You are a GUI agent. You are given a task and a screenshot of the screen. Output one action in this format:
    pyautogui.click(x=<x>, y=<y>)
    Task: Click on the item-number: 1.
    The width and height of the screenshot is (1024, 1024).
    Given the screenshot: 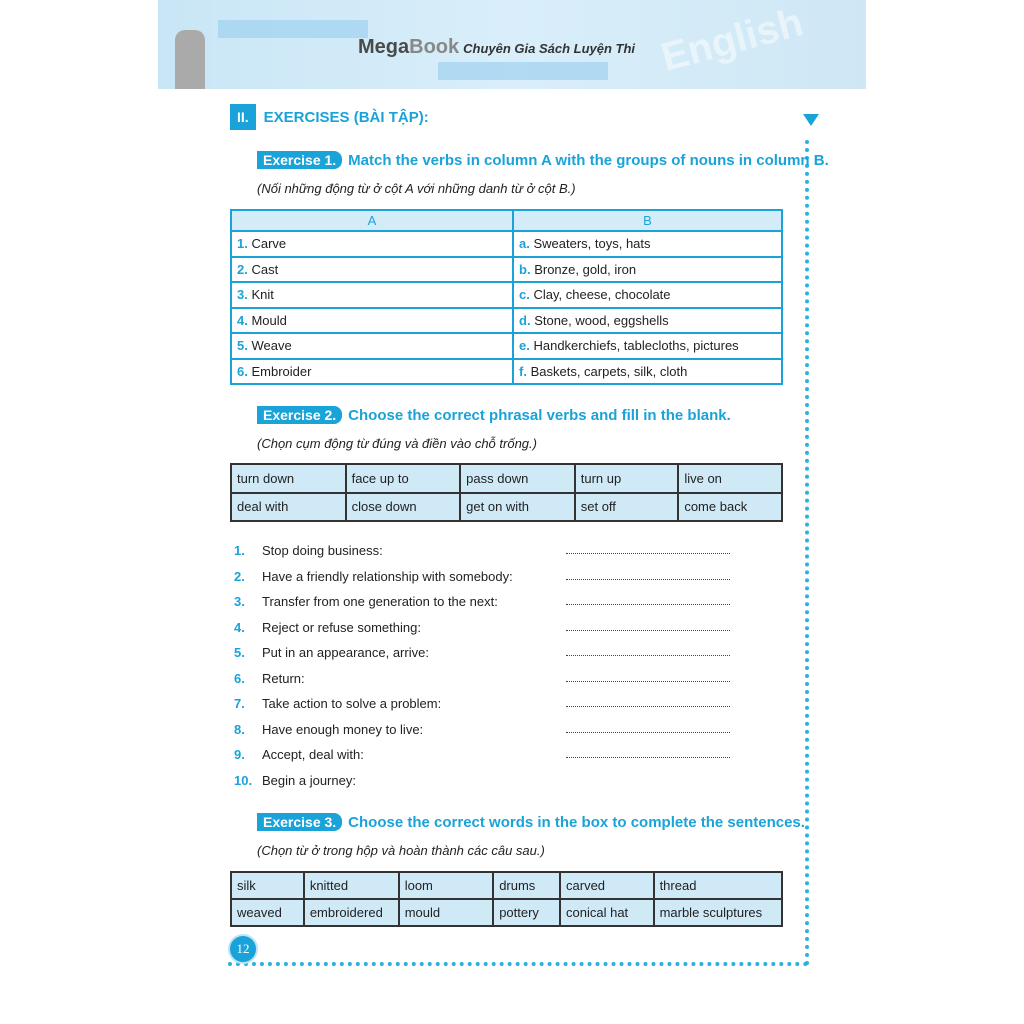 What is the action you would take?
    pyautogui.click(x=239, y=551)
    